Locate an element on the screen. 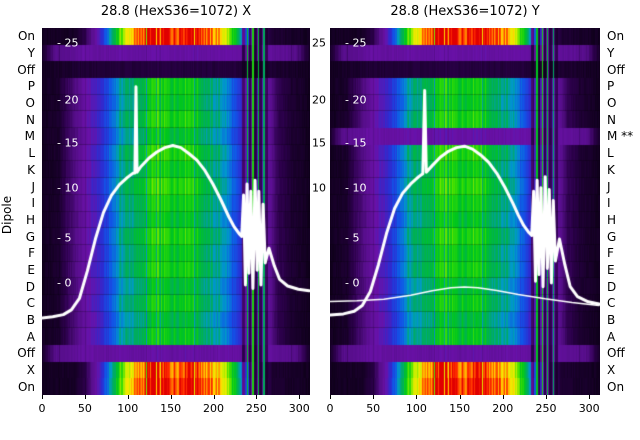  right-y-tick-label: 15 is located at coordinates (319, 142).